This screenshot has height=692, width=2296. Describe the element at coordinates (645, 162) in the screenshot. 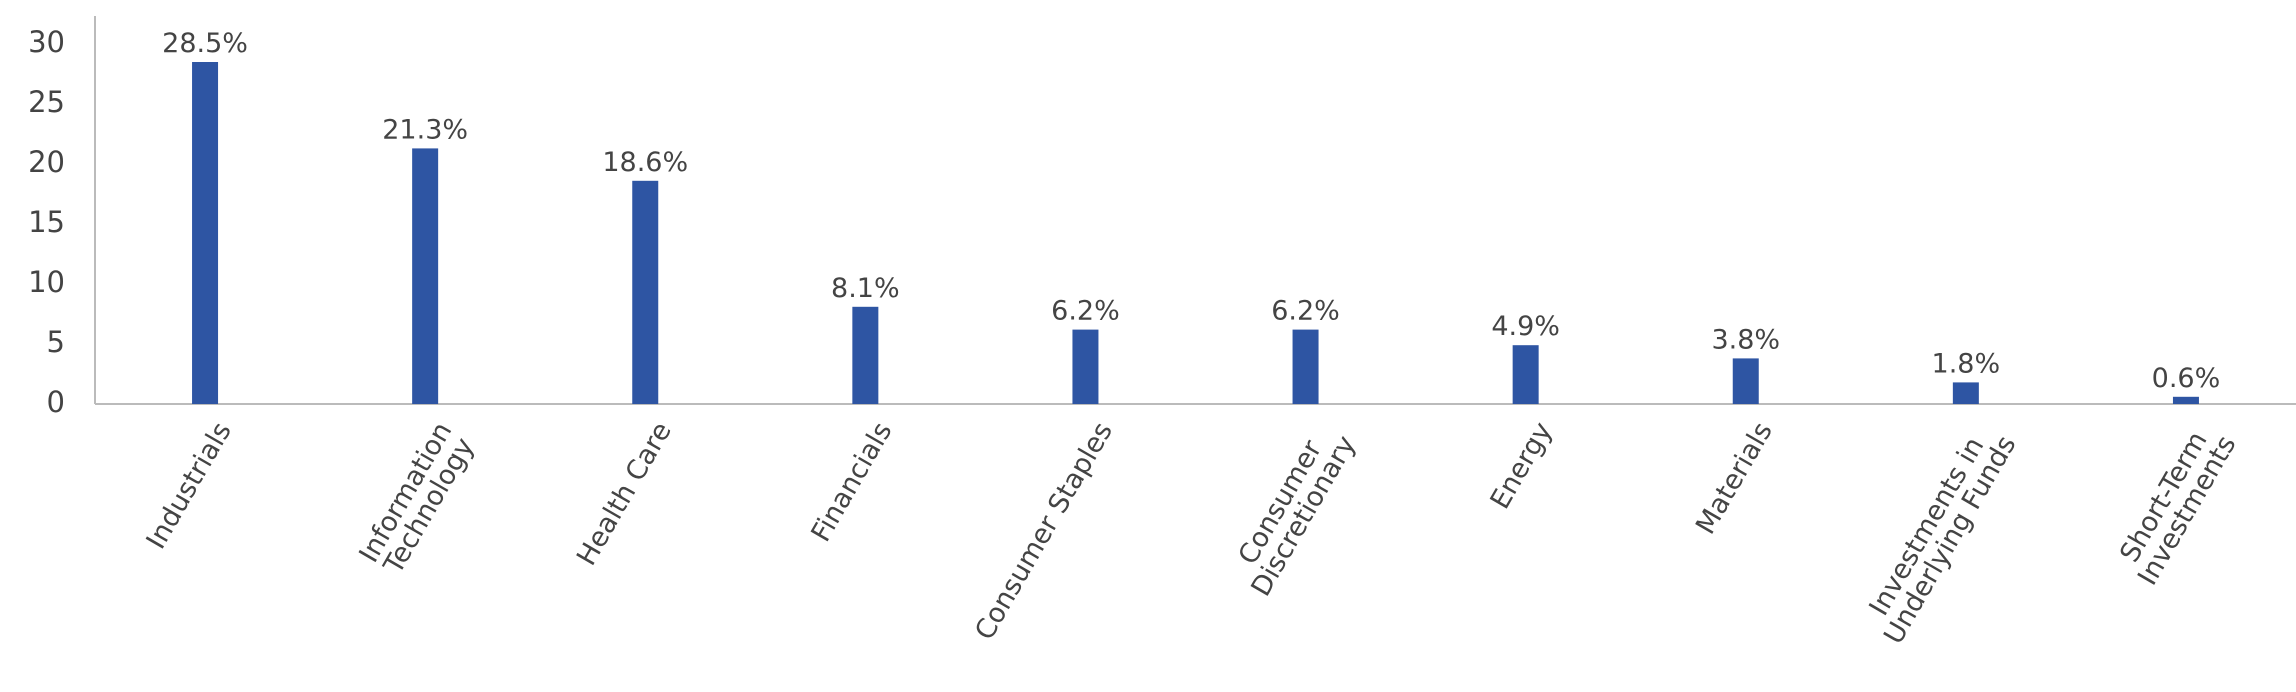

I see `value-label: 18.6%` at that location.